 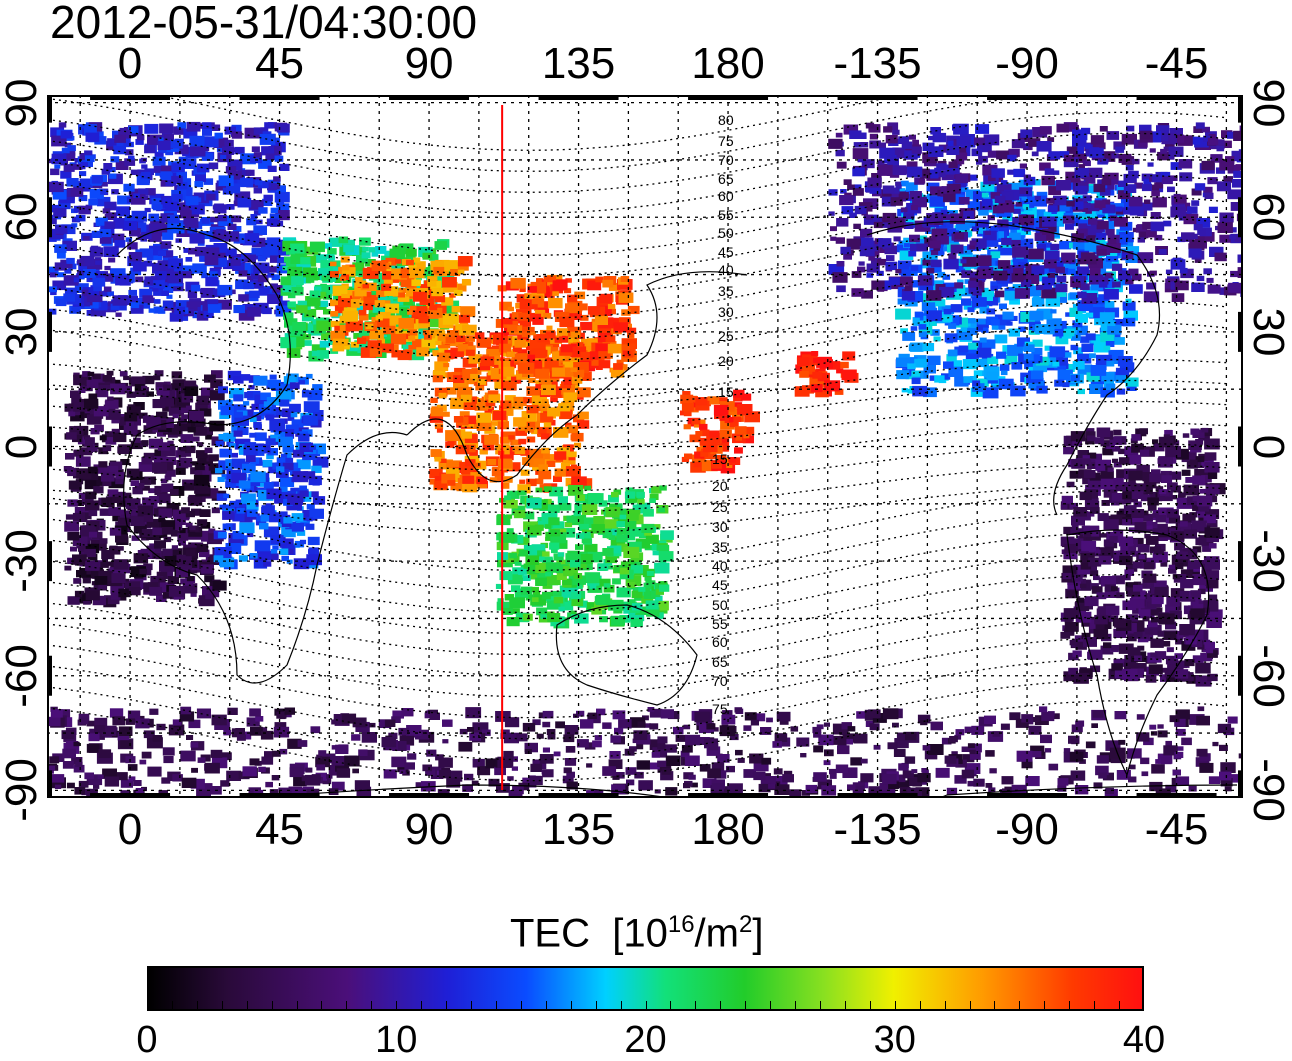 I want to click on right-tick-label-5: -60, so click(x=1268, y=676).